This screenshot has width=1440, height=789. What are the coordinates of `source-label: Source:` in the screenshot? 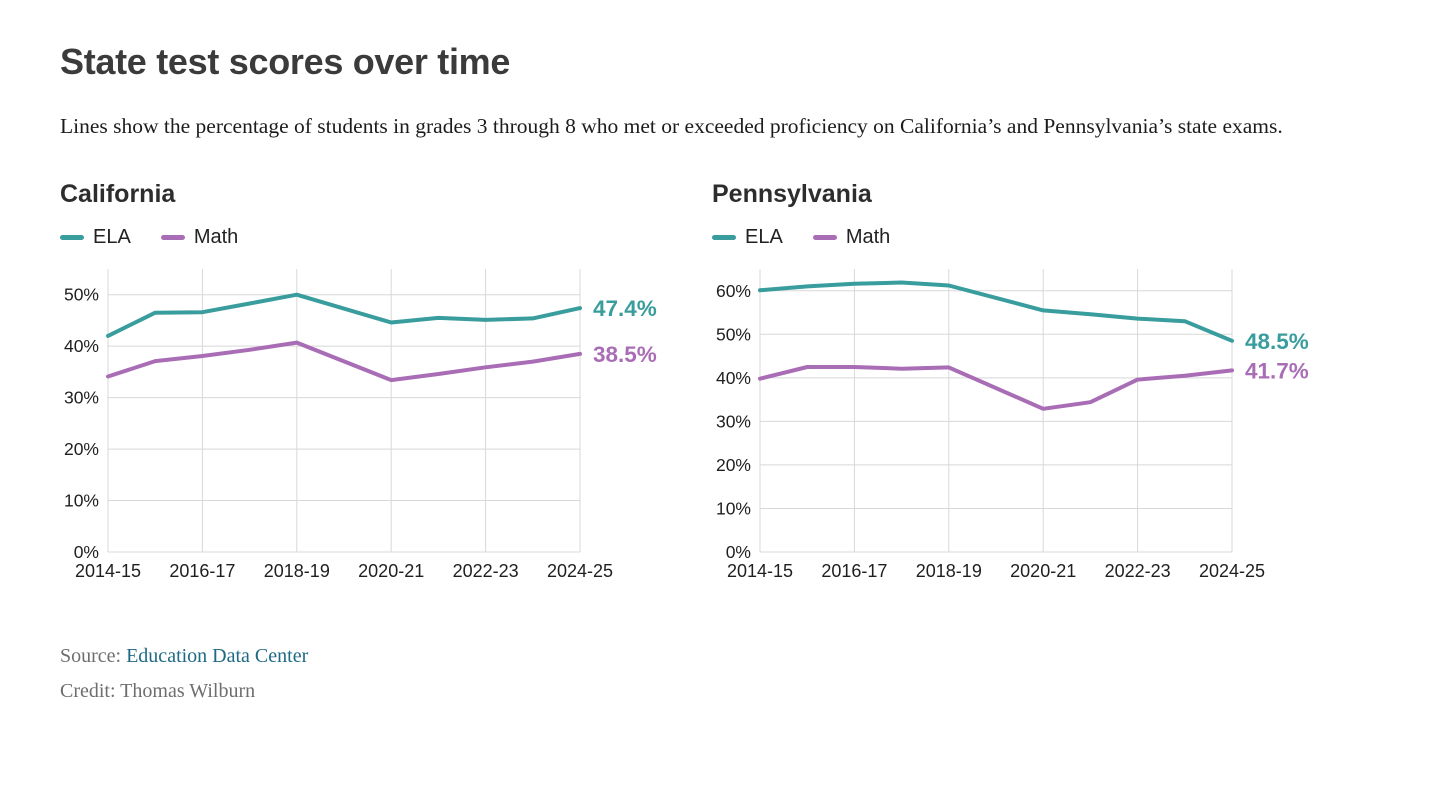 It's located at (91, 656).